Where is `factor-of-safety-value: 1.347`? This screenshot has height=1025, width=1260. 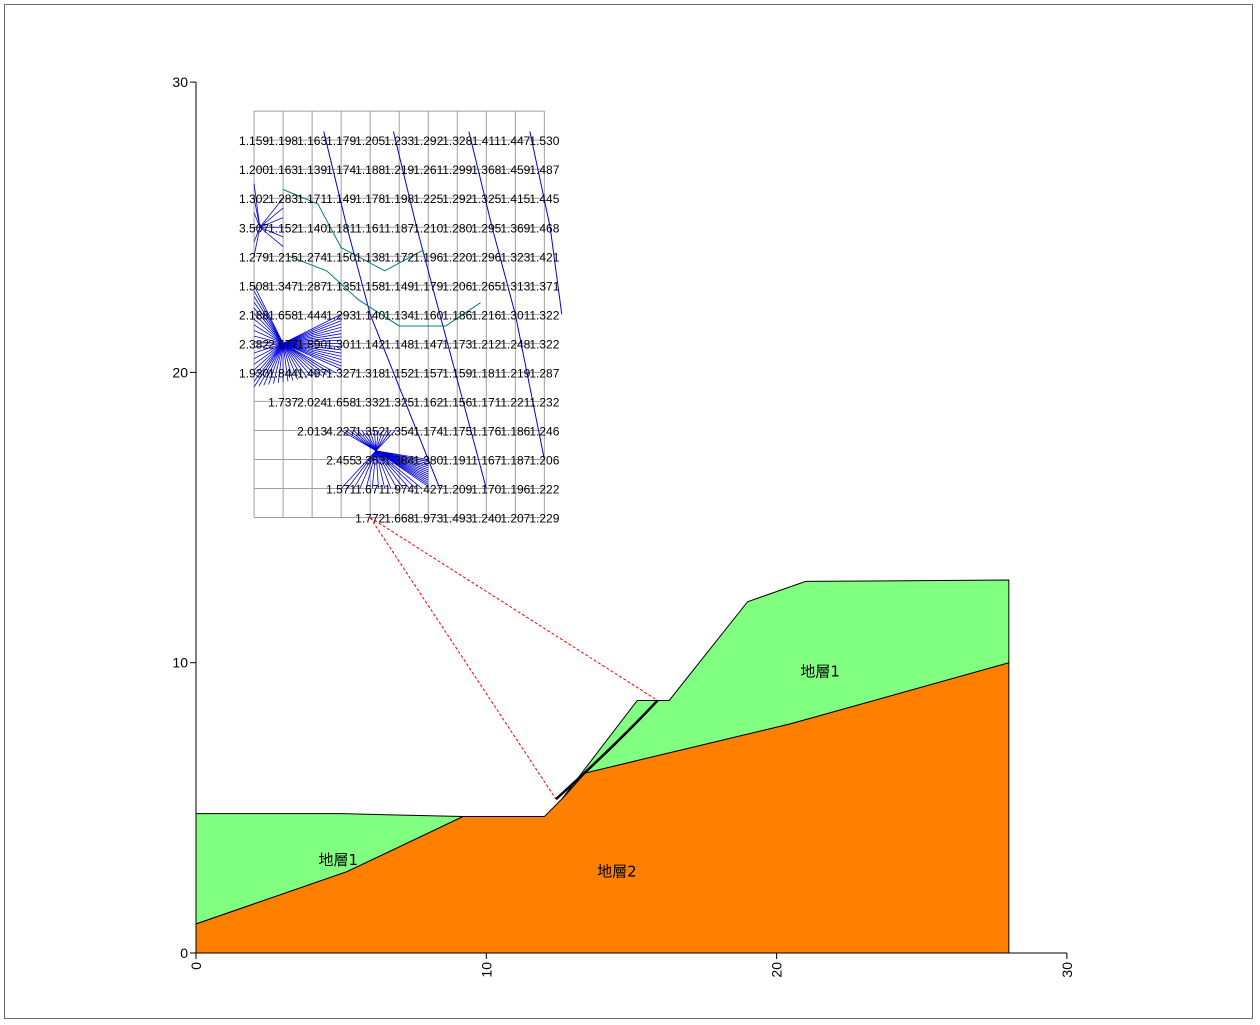
factor-of-safety-value: 1.347 is located at coordinates (283, 286).